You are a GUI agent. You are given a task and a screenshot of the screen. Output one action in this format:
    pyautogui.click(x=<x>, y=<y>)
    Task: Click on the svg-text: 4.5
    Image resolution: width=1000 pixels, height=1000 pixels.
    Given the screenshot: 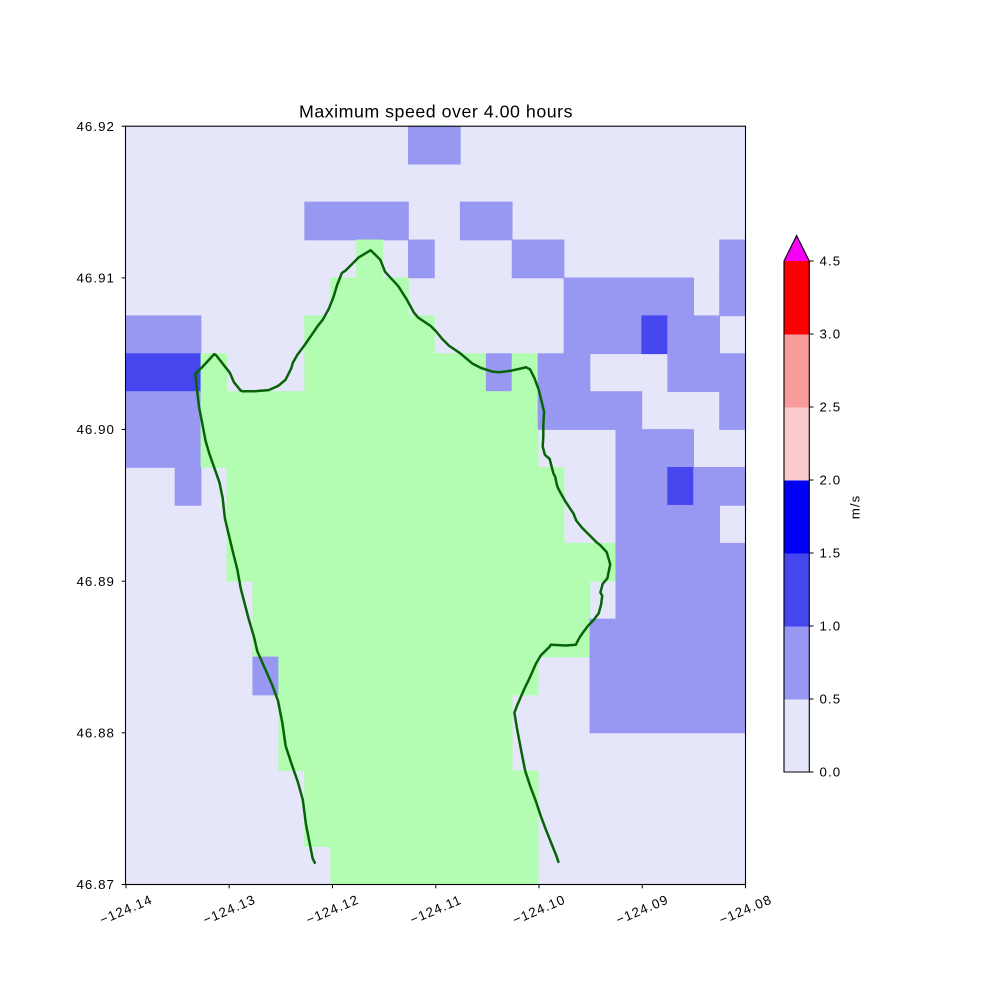 What is the action you would take?
    pyautogui.click(x=831, y=261)
    